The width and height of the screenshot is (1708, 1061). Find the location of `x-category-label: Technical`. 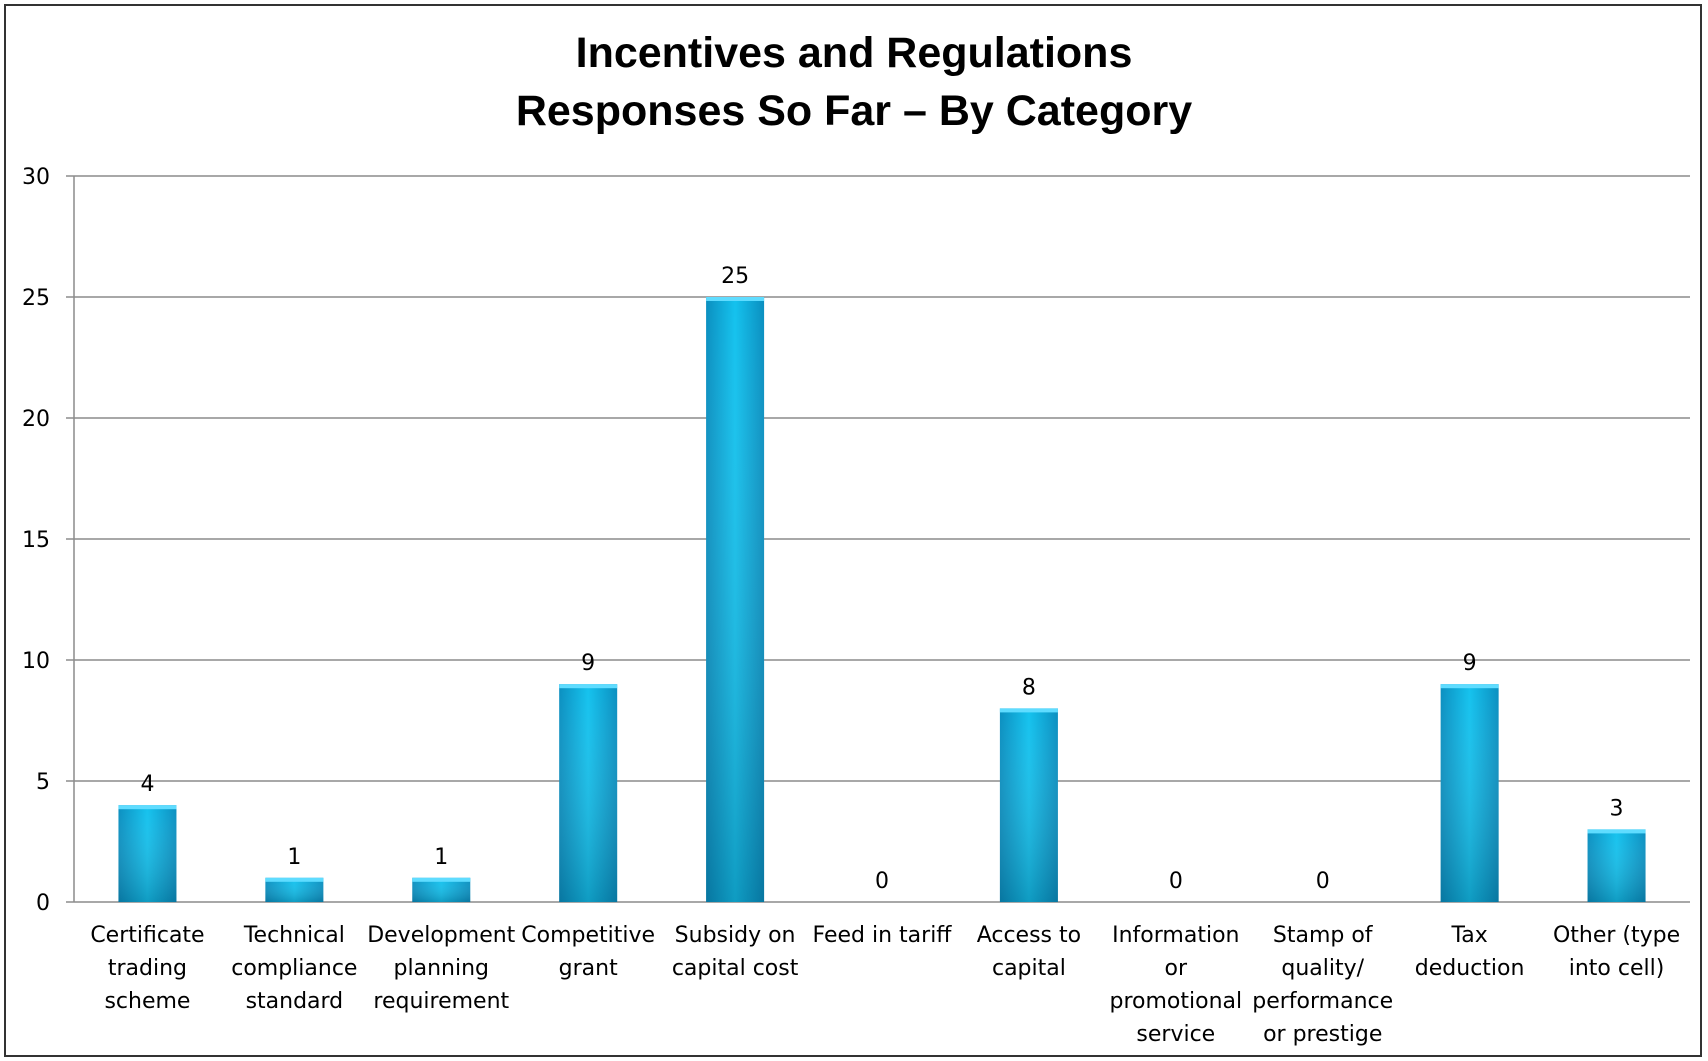

x-category-label: Technical is located at coordinates (294, 935).